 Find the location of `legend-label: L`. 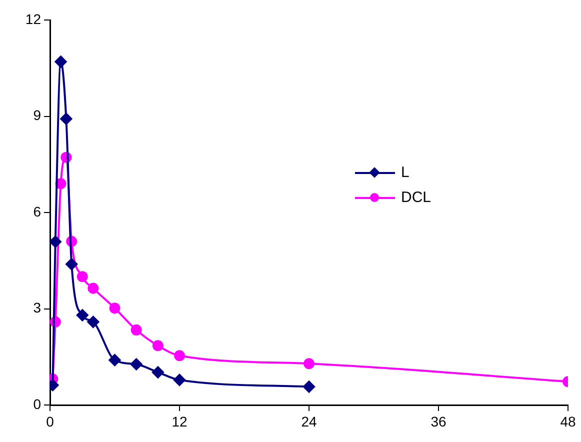

legend-label: L is located at coordinates (405, 172).